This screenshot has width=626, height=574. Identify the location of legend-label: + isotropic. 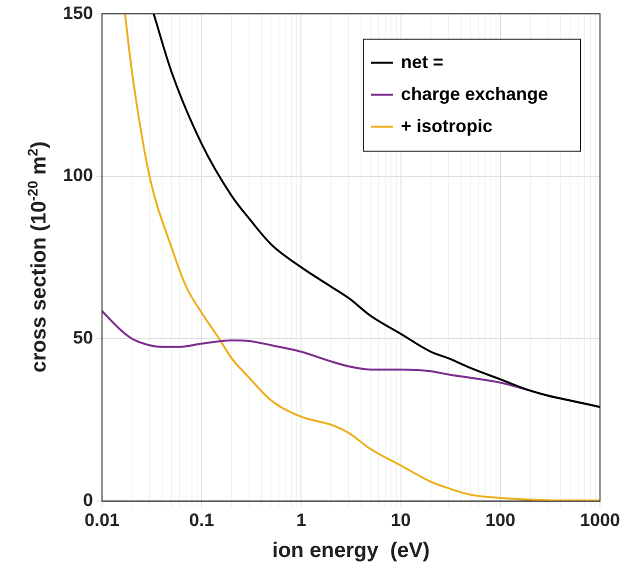
(446, 126).